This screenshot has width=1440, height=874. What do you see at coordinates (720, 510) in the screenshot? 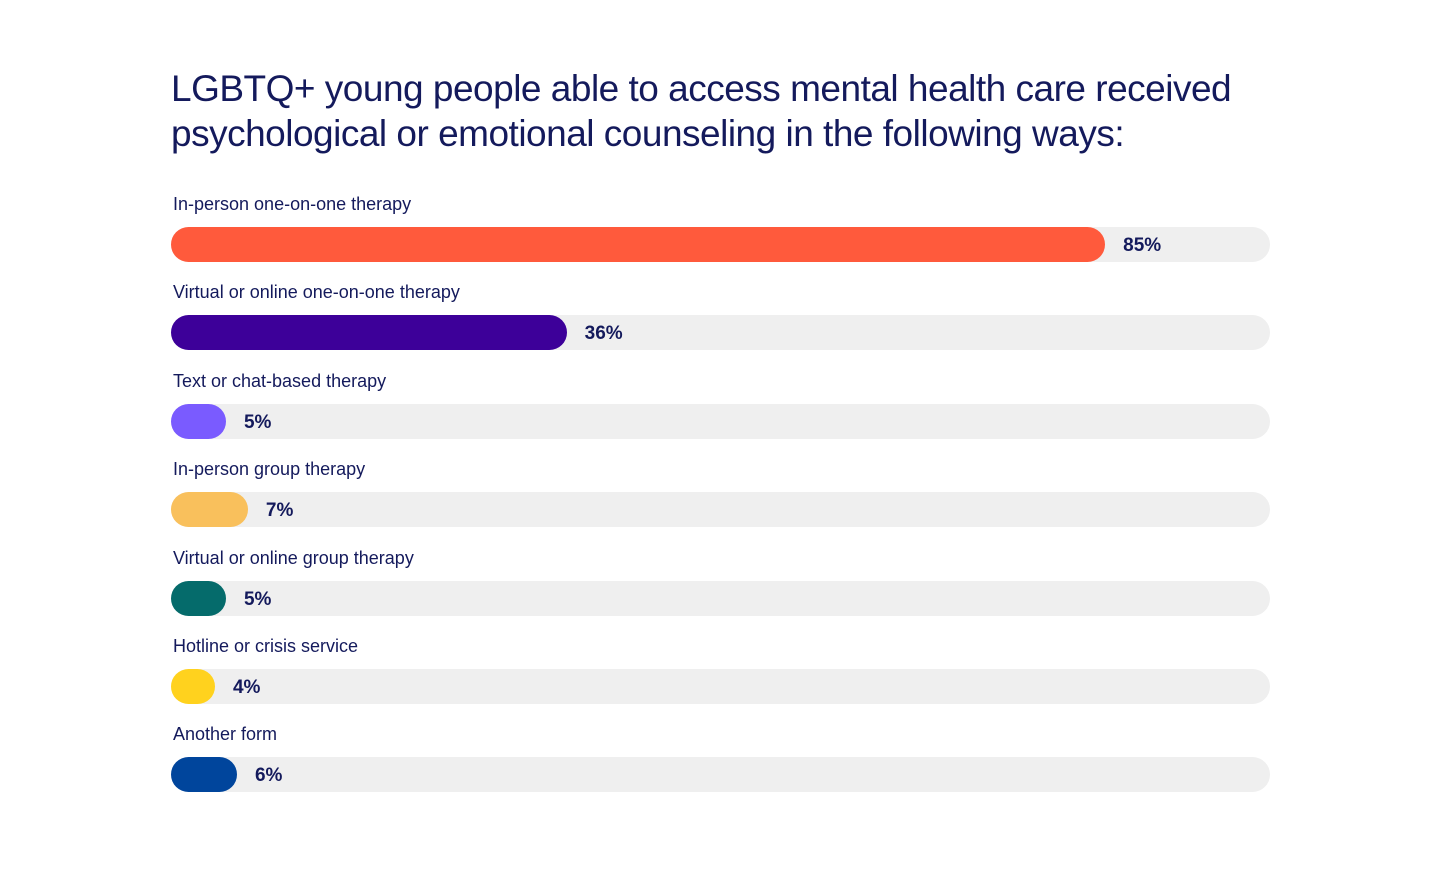
I see `bar-track: 7%` at bounding box center [720, 510].